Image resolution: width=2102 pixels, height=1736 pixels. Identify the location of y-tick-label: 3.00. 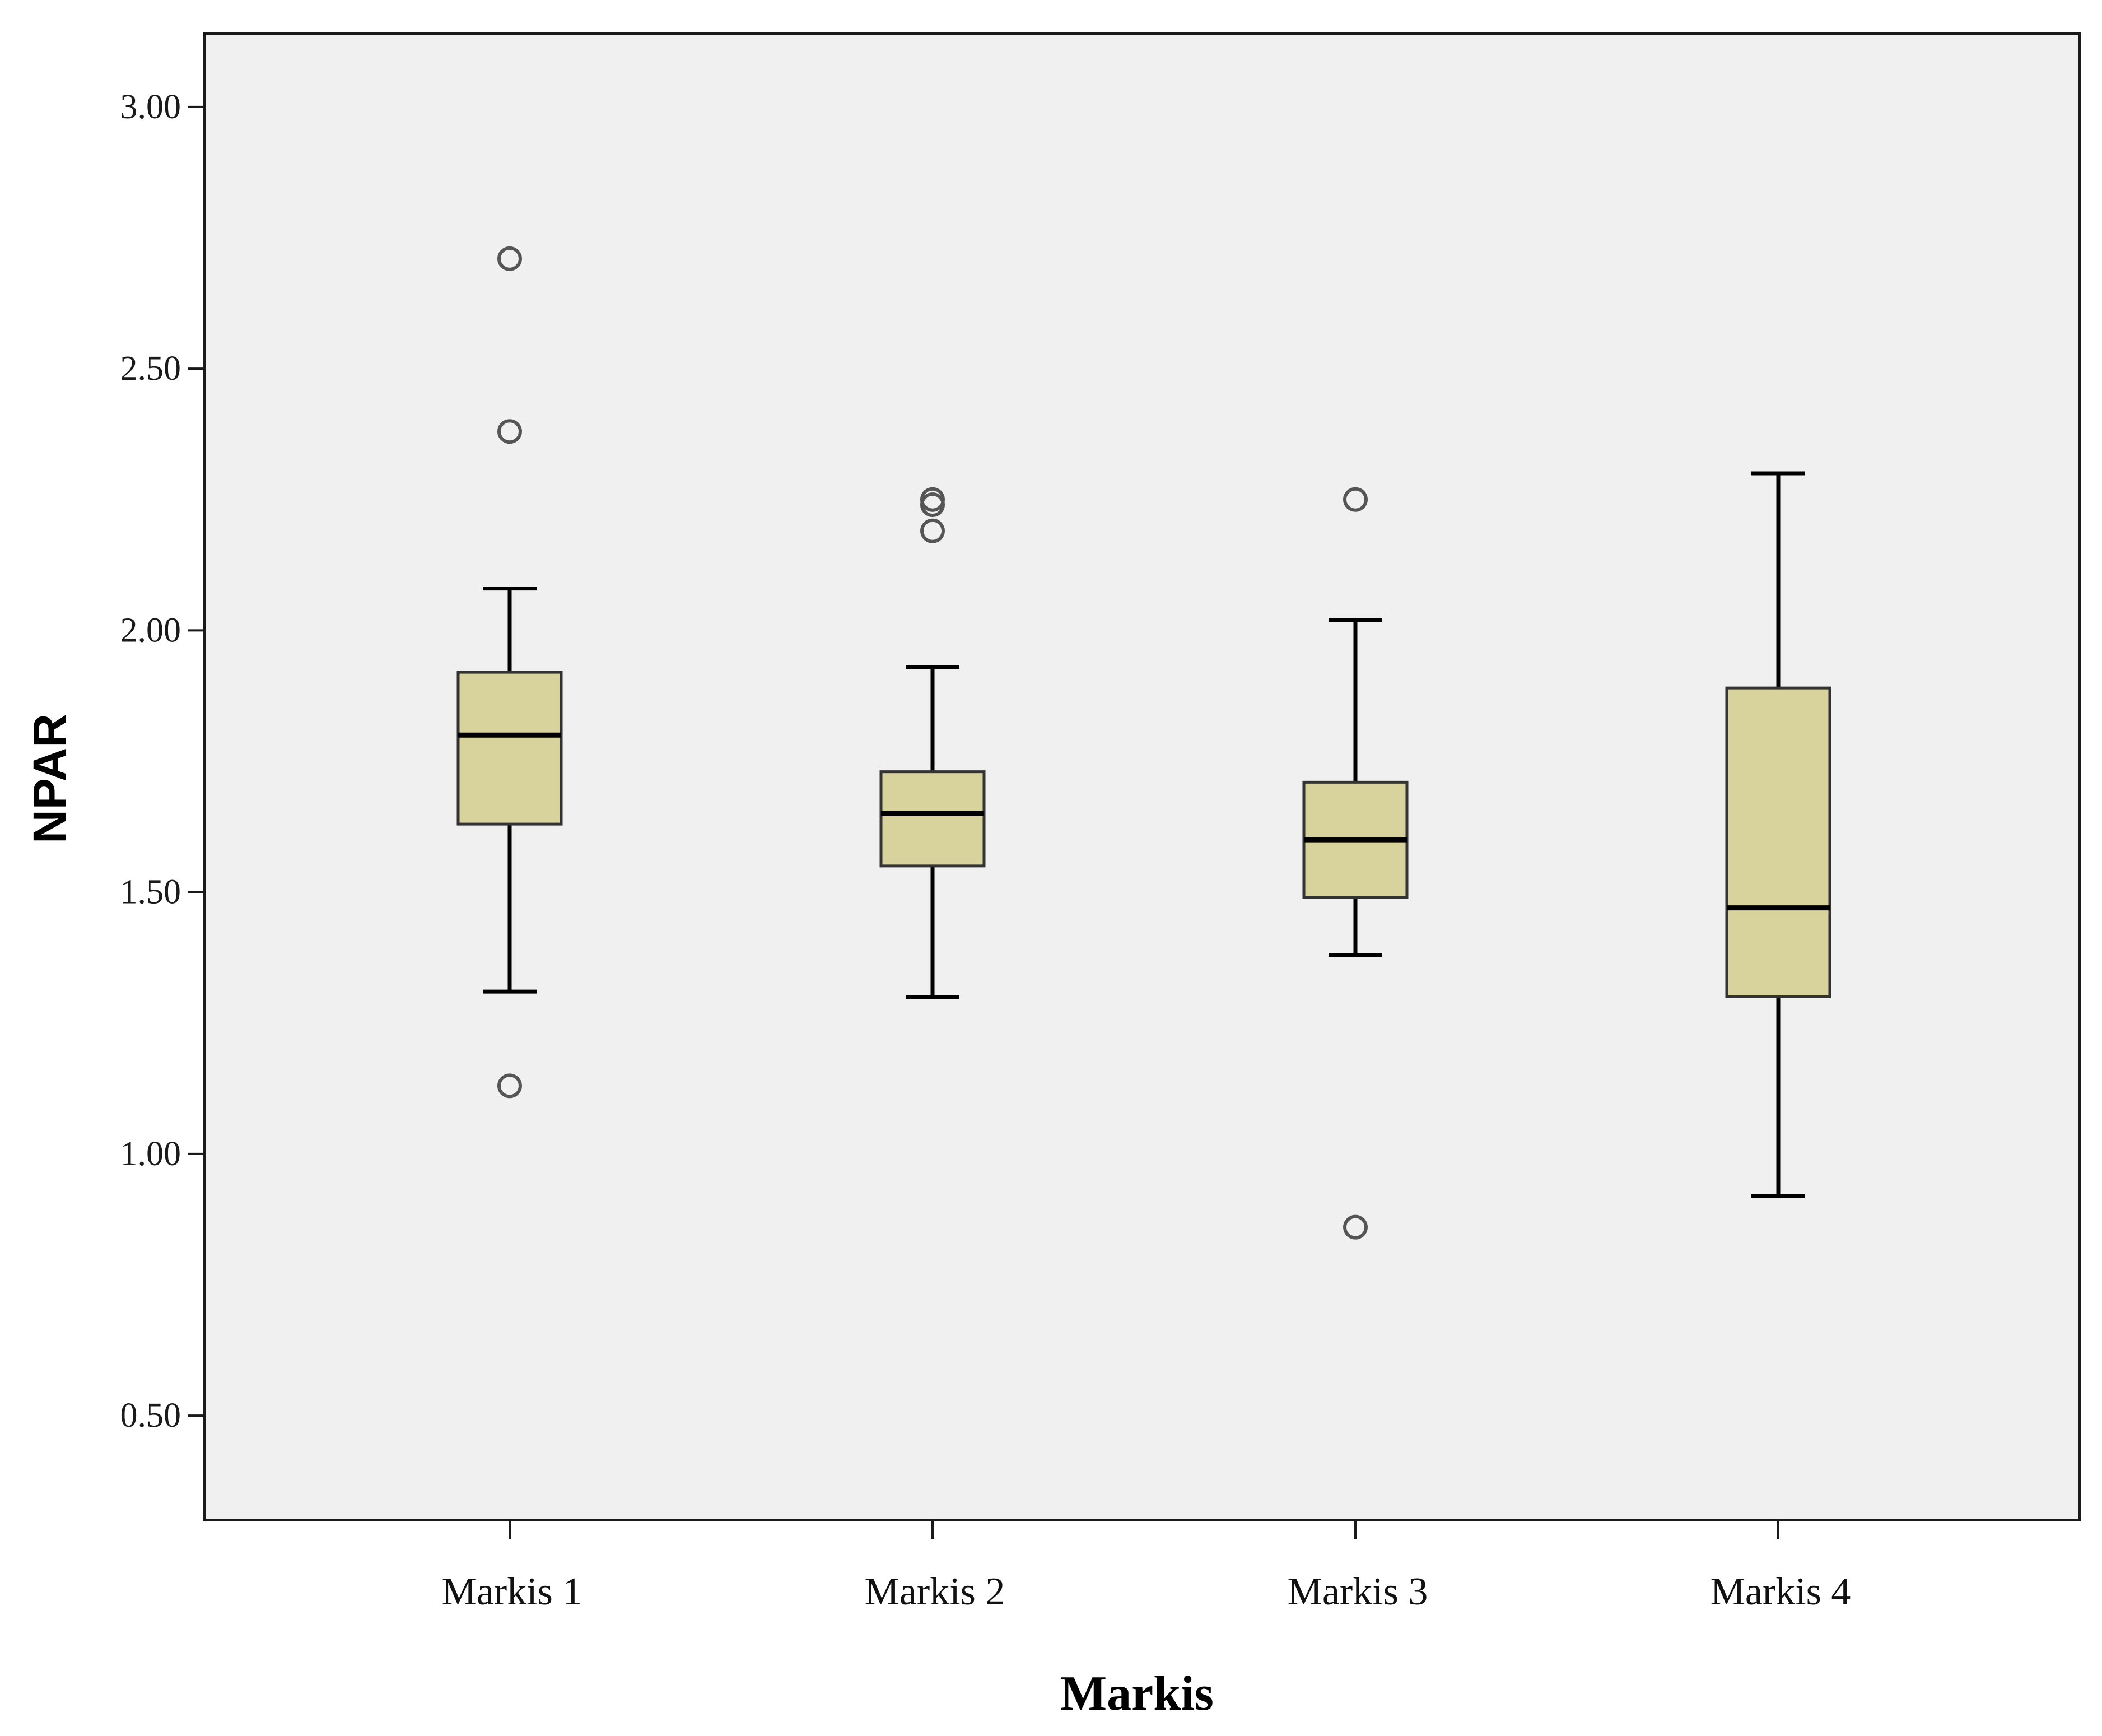
(150, 107).